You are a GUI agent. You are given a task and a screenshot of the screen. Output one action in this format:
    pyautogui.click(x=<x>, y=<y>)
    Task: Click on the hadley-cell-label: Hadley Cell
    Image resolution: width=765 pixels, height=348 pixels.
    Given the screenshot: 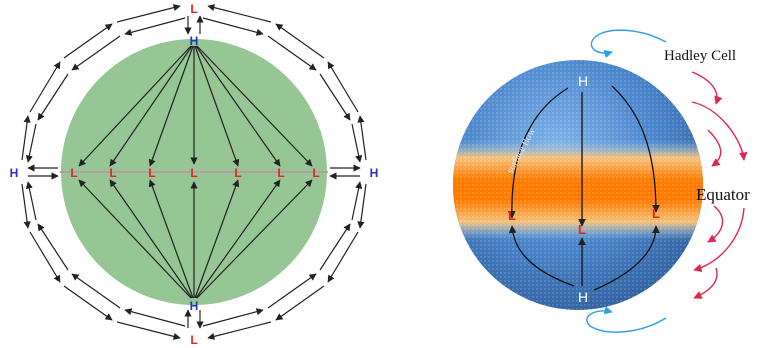 What is the action you would take?
    pyautogui.click(x=700, y=56)
    